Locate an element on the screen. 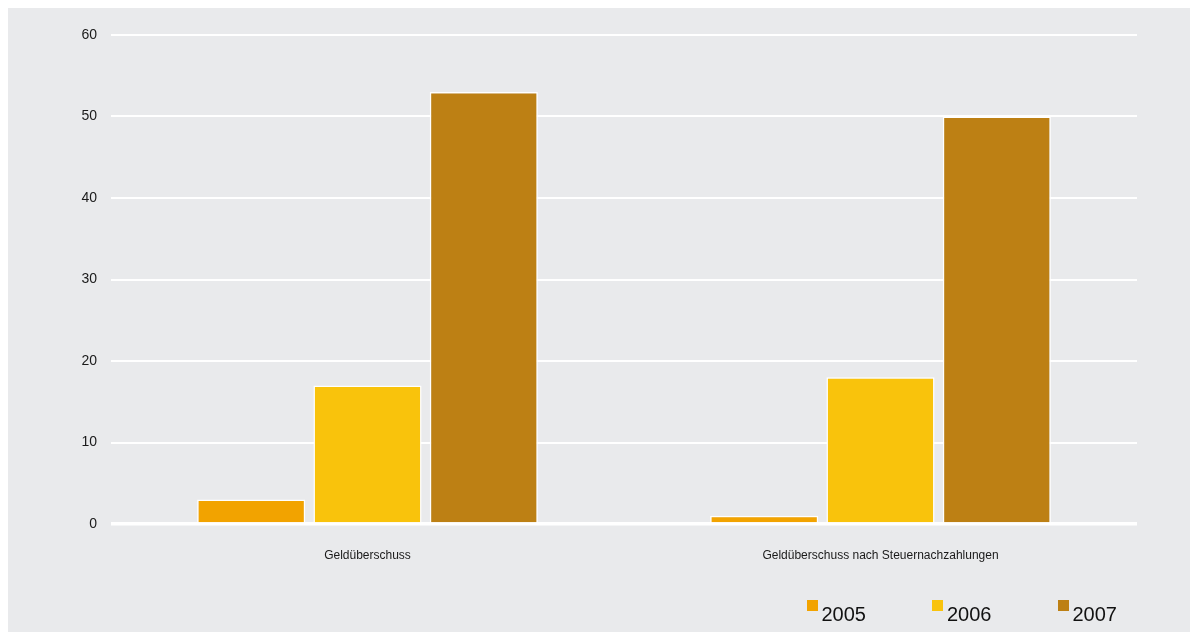  y-tick-label: 10 is located at coordinates (89, 441).